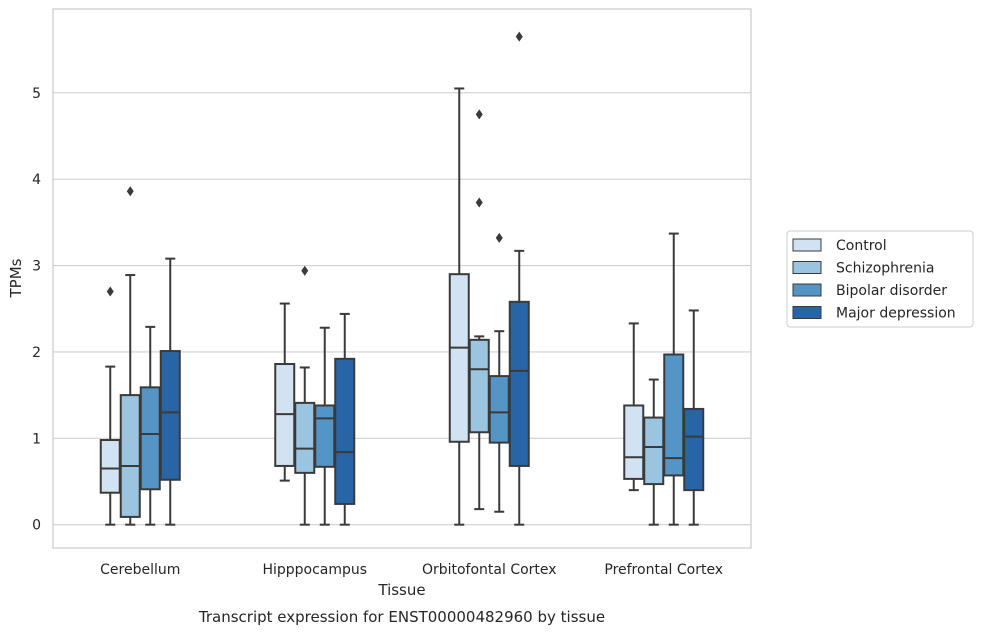  I want to click on y-tick-label: 1, so click(36, 439).